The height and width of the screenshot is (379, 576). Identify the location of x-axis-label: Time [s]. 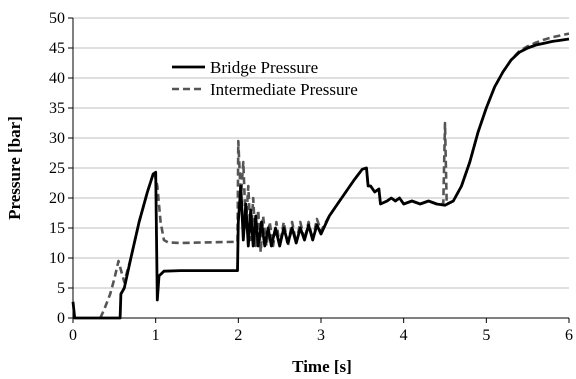
(322, 366).